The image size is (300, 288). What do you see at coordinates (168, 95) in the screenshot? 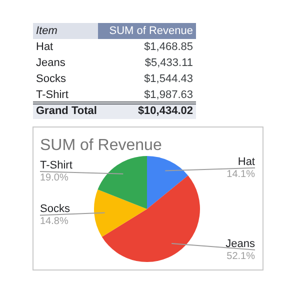
I see `text: $1,987.63` at bounding box center [168, 95].